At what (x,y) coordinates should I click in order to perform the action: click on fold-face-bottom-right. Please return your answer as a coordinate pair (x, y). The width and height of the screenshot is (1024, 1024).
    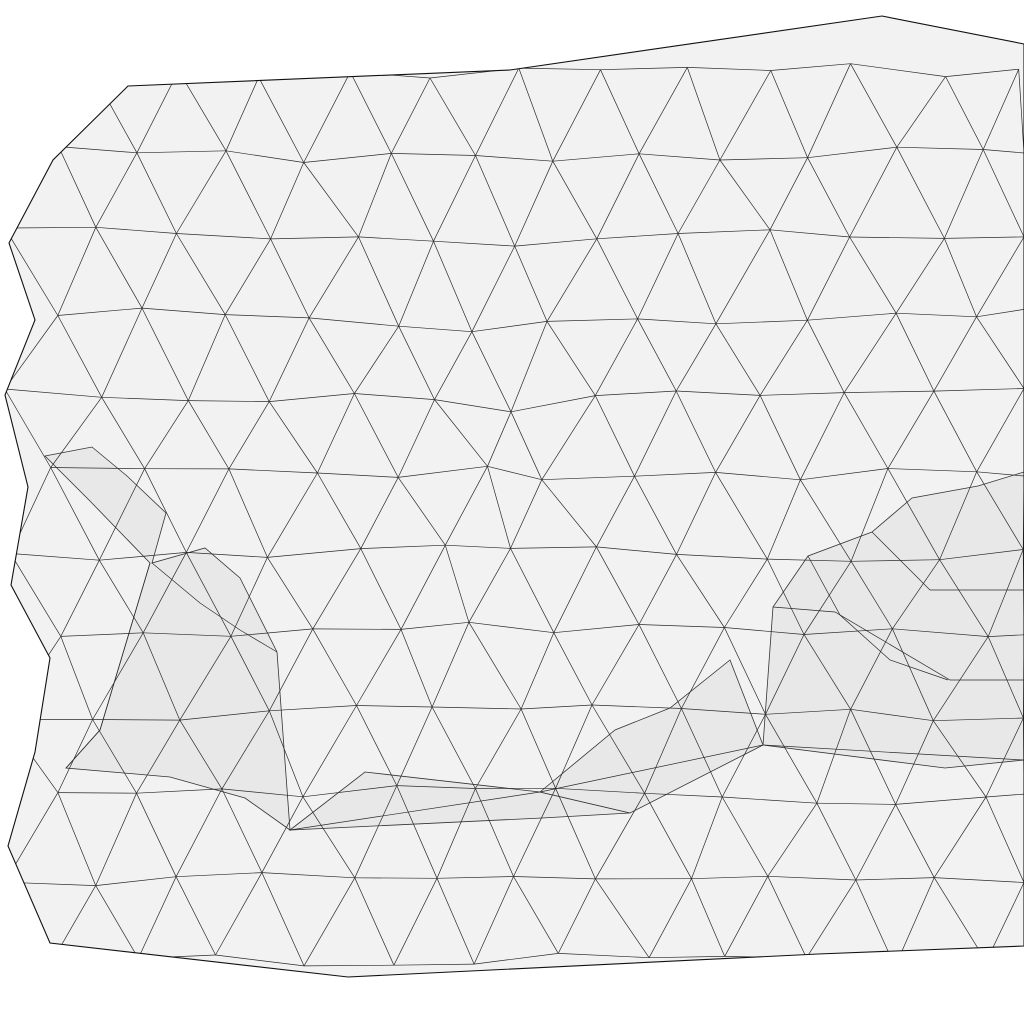
    Looking at the image, I should click on (651, 736).